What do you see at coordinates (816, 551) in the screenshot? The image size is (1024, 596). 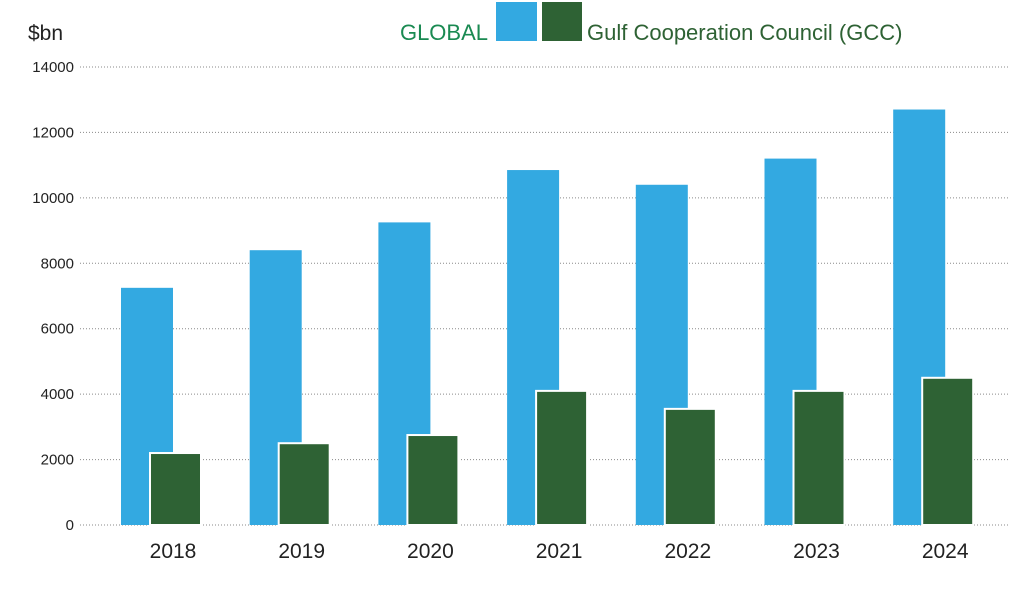 I see `x-tick-label: 2023` at bounding box center [816, 551].